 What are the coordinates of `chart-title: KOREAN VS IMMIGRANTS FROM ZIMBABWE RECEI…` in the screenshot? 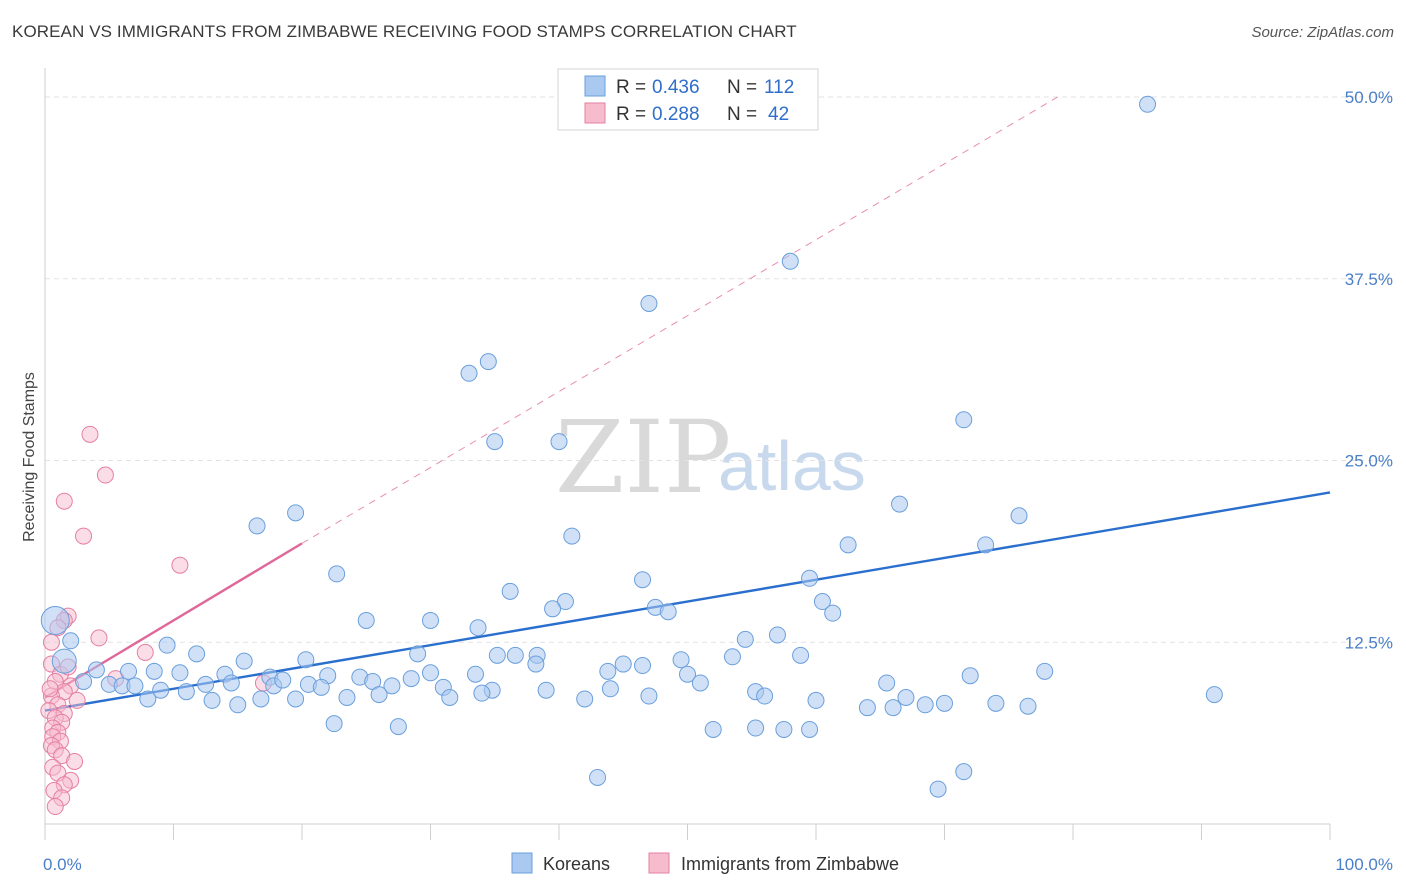 It's located at (404, 31).